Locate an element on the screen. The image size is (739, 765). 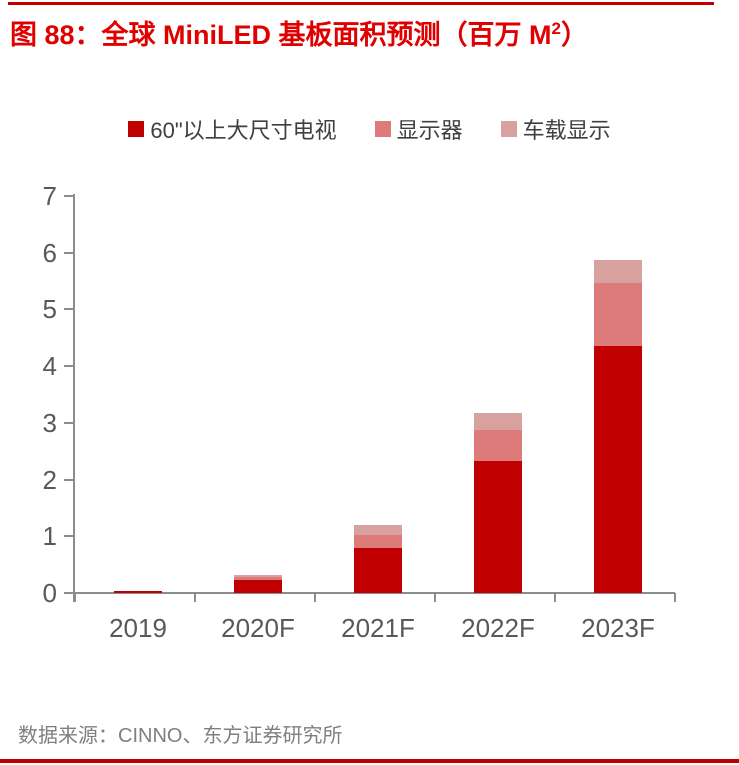
bar-segment-2019-series0 is located at coordinates (138, 591).